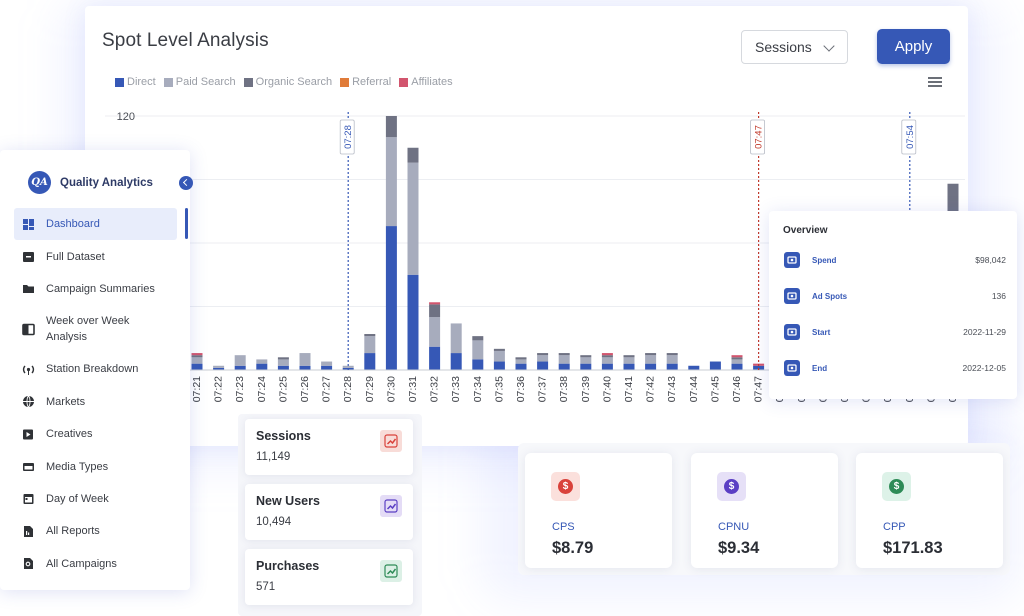  What do you see at coordinates (607, 389) in the screenshot?
I see `x-axis-tick-label: 07:40` at bounding box center [607, 389].